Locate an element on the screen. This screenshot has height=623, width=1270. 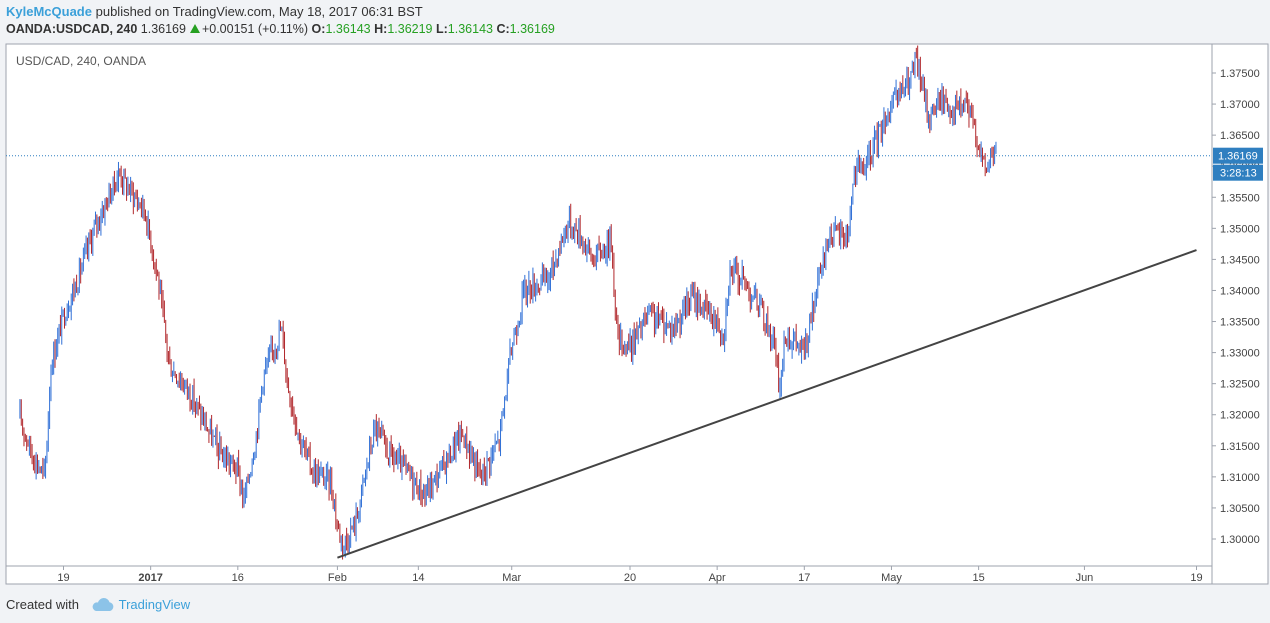
price-tick-label: 1.34500 is located at coordinates (1240, 260).